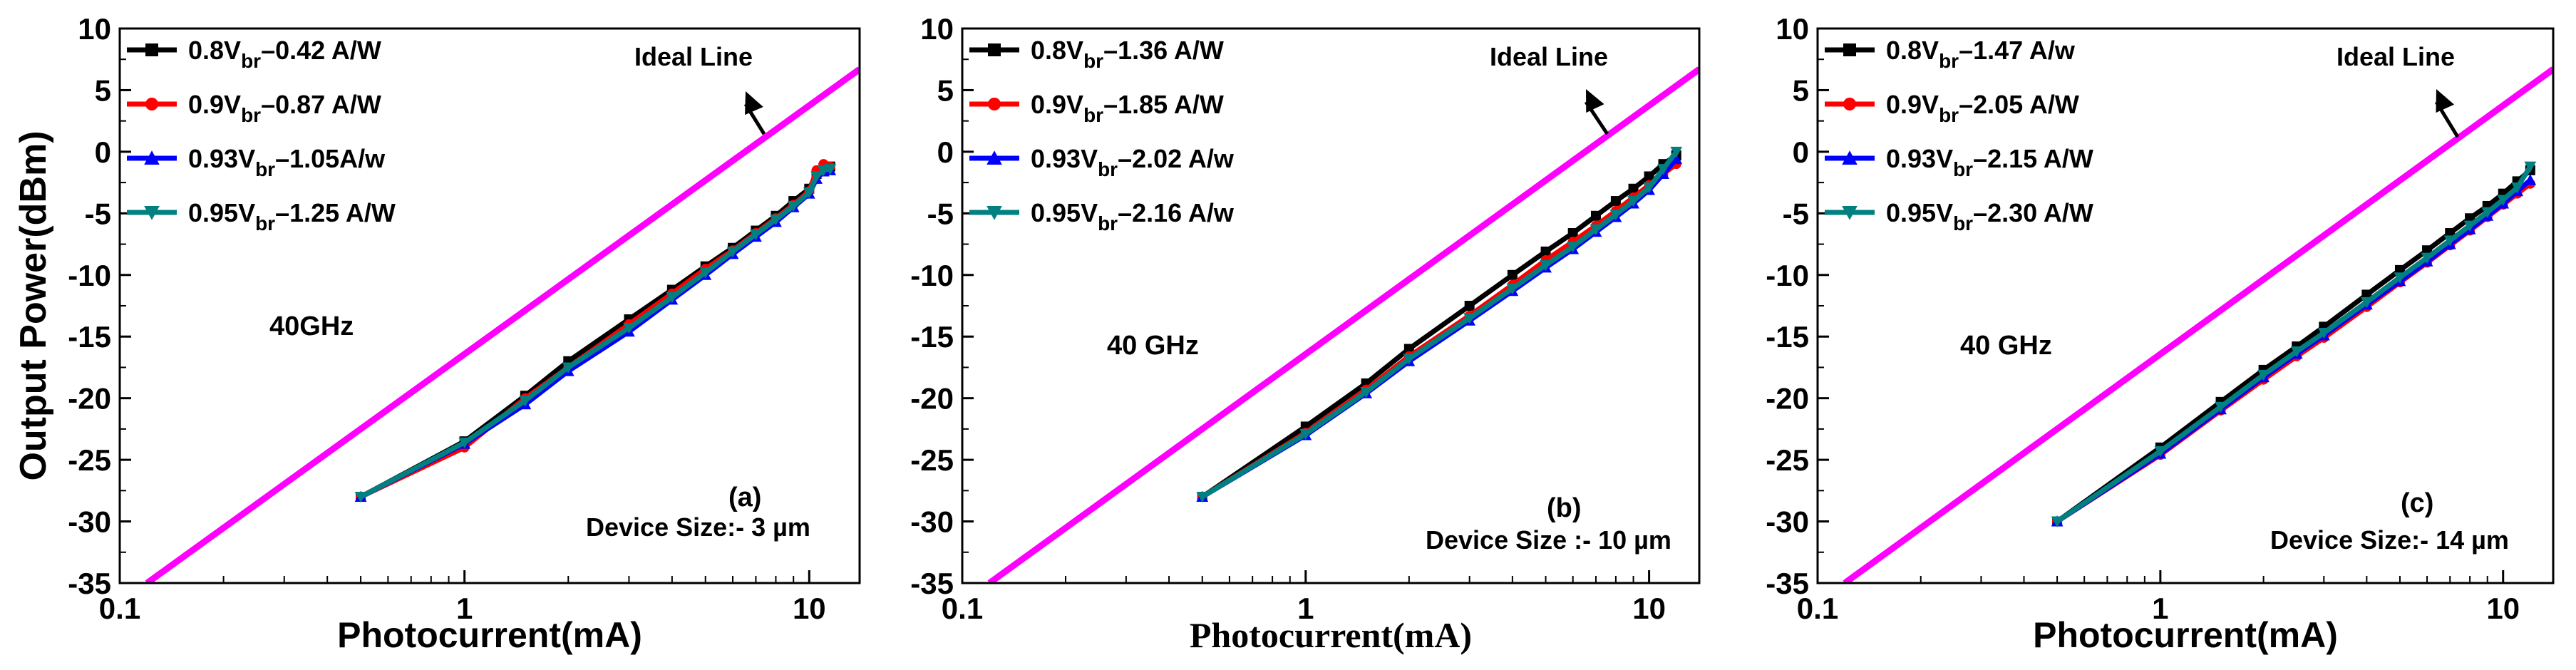 The height and width of the screenshot is (670, 2576). Describe the element at coordinates (335, 212) in the screenshot. I see `legend-text: –1.25 A/W` at that location.